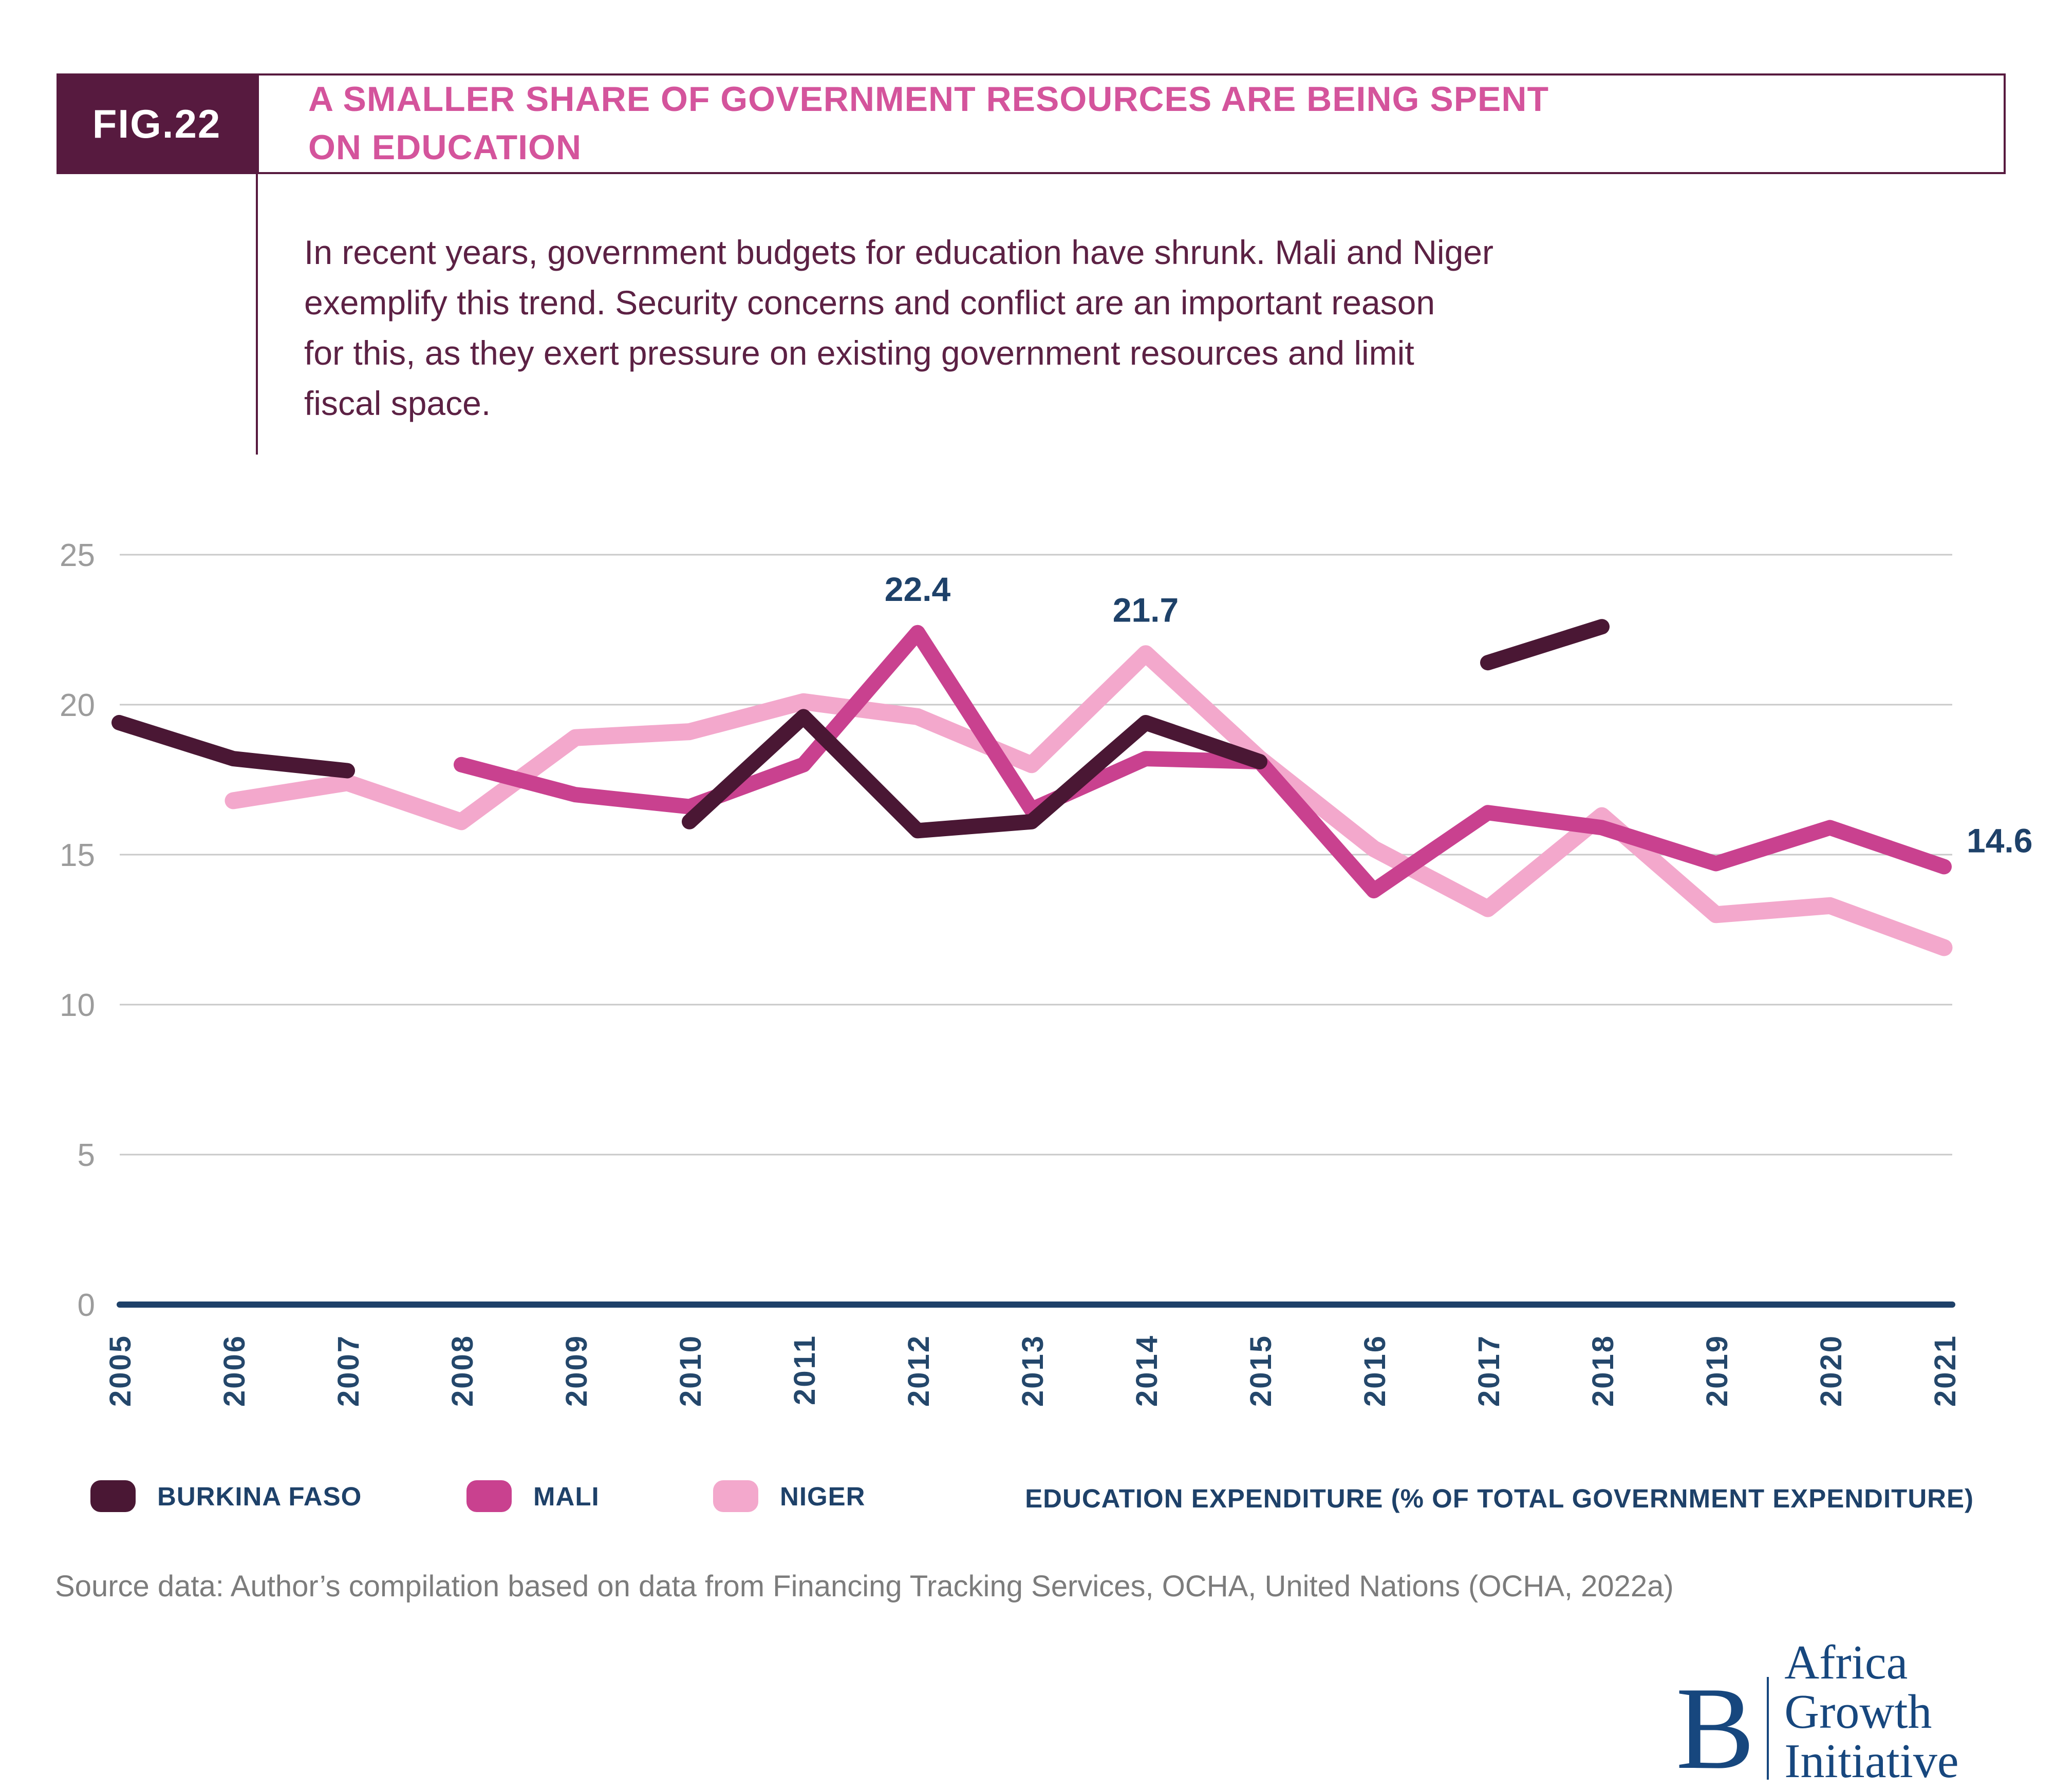 This screenshot has width=2055, height=1792. What do you see at coordinates (805, 1369) in the screenshot?
I see `x-tick-label-2011: 2011` at bounding box center [805, 1369].